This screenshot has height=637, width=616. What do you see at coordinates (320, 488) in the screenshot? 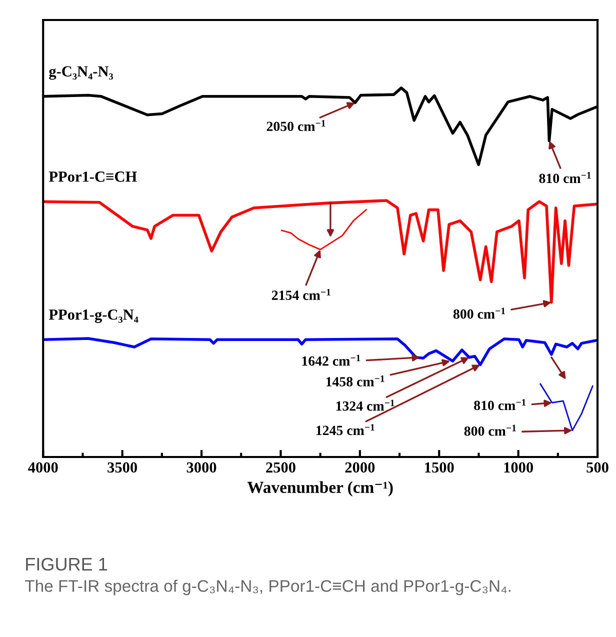
I see `x-axis-title: Wavenumber (cm⁻¹)` at bounding box center [320, 488].